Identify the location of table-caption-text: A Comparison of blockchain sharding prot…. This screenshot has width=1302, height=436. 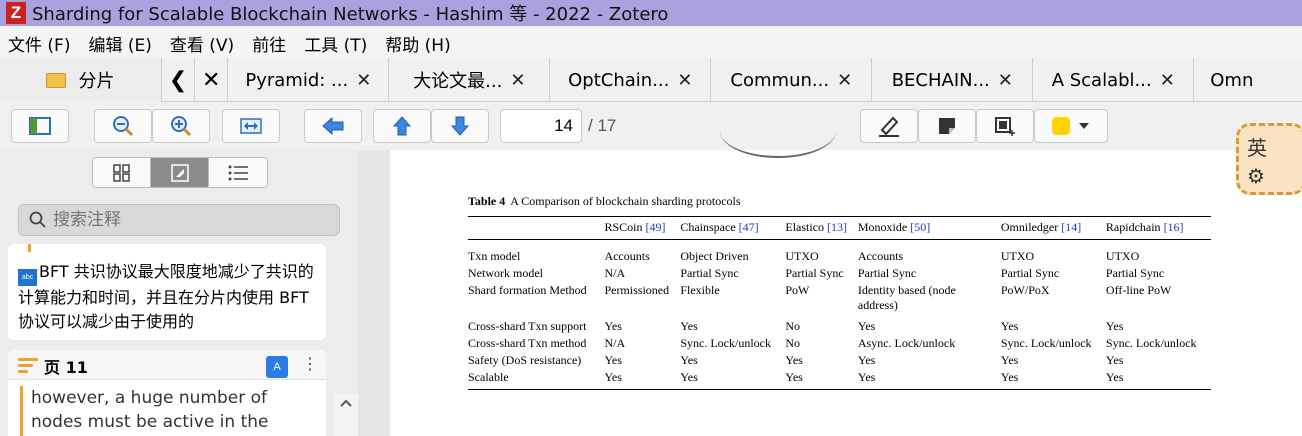
(625, 201).